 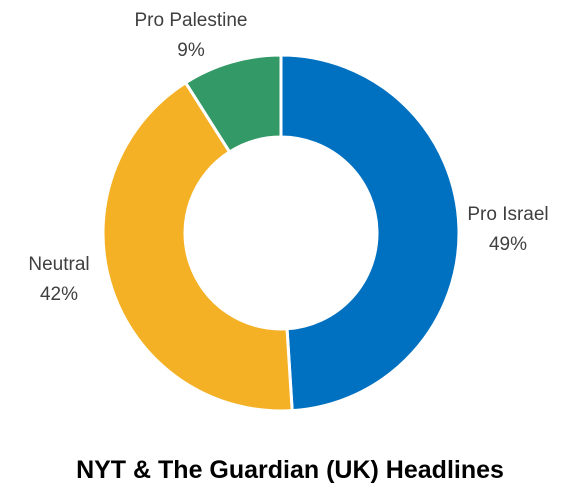 What do you see at coordinates (59, 294) in the screenshot?
I see `slice-value-neutral: 42%` at bounding box center [59, 294].